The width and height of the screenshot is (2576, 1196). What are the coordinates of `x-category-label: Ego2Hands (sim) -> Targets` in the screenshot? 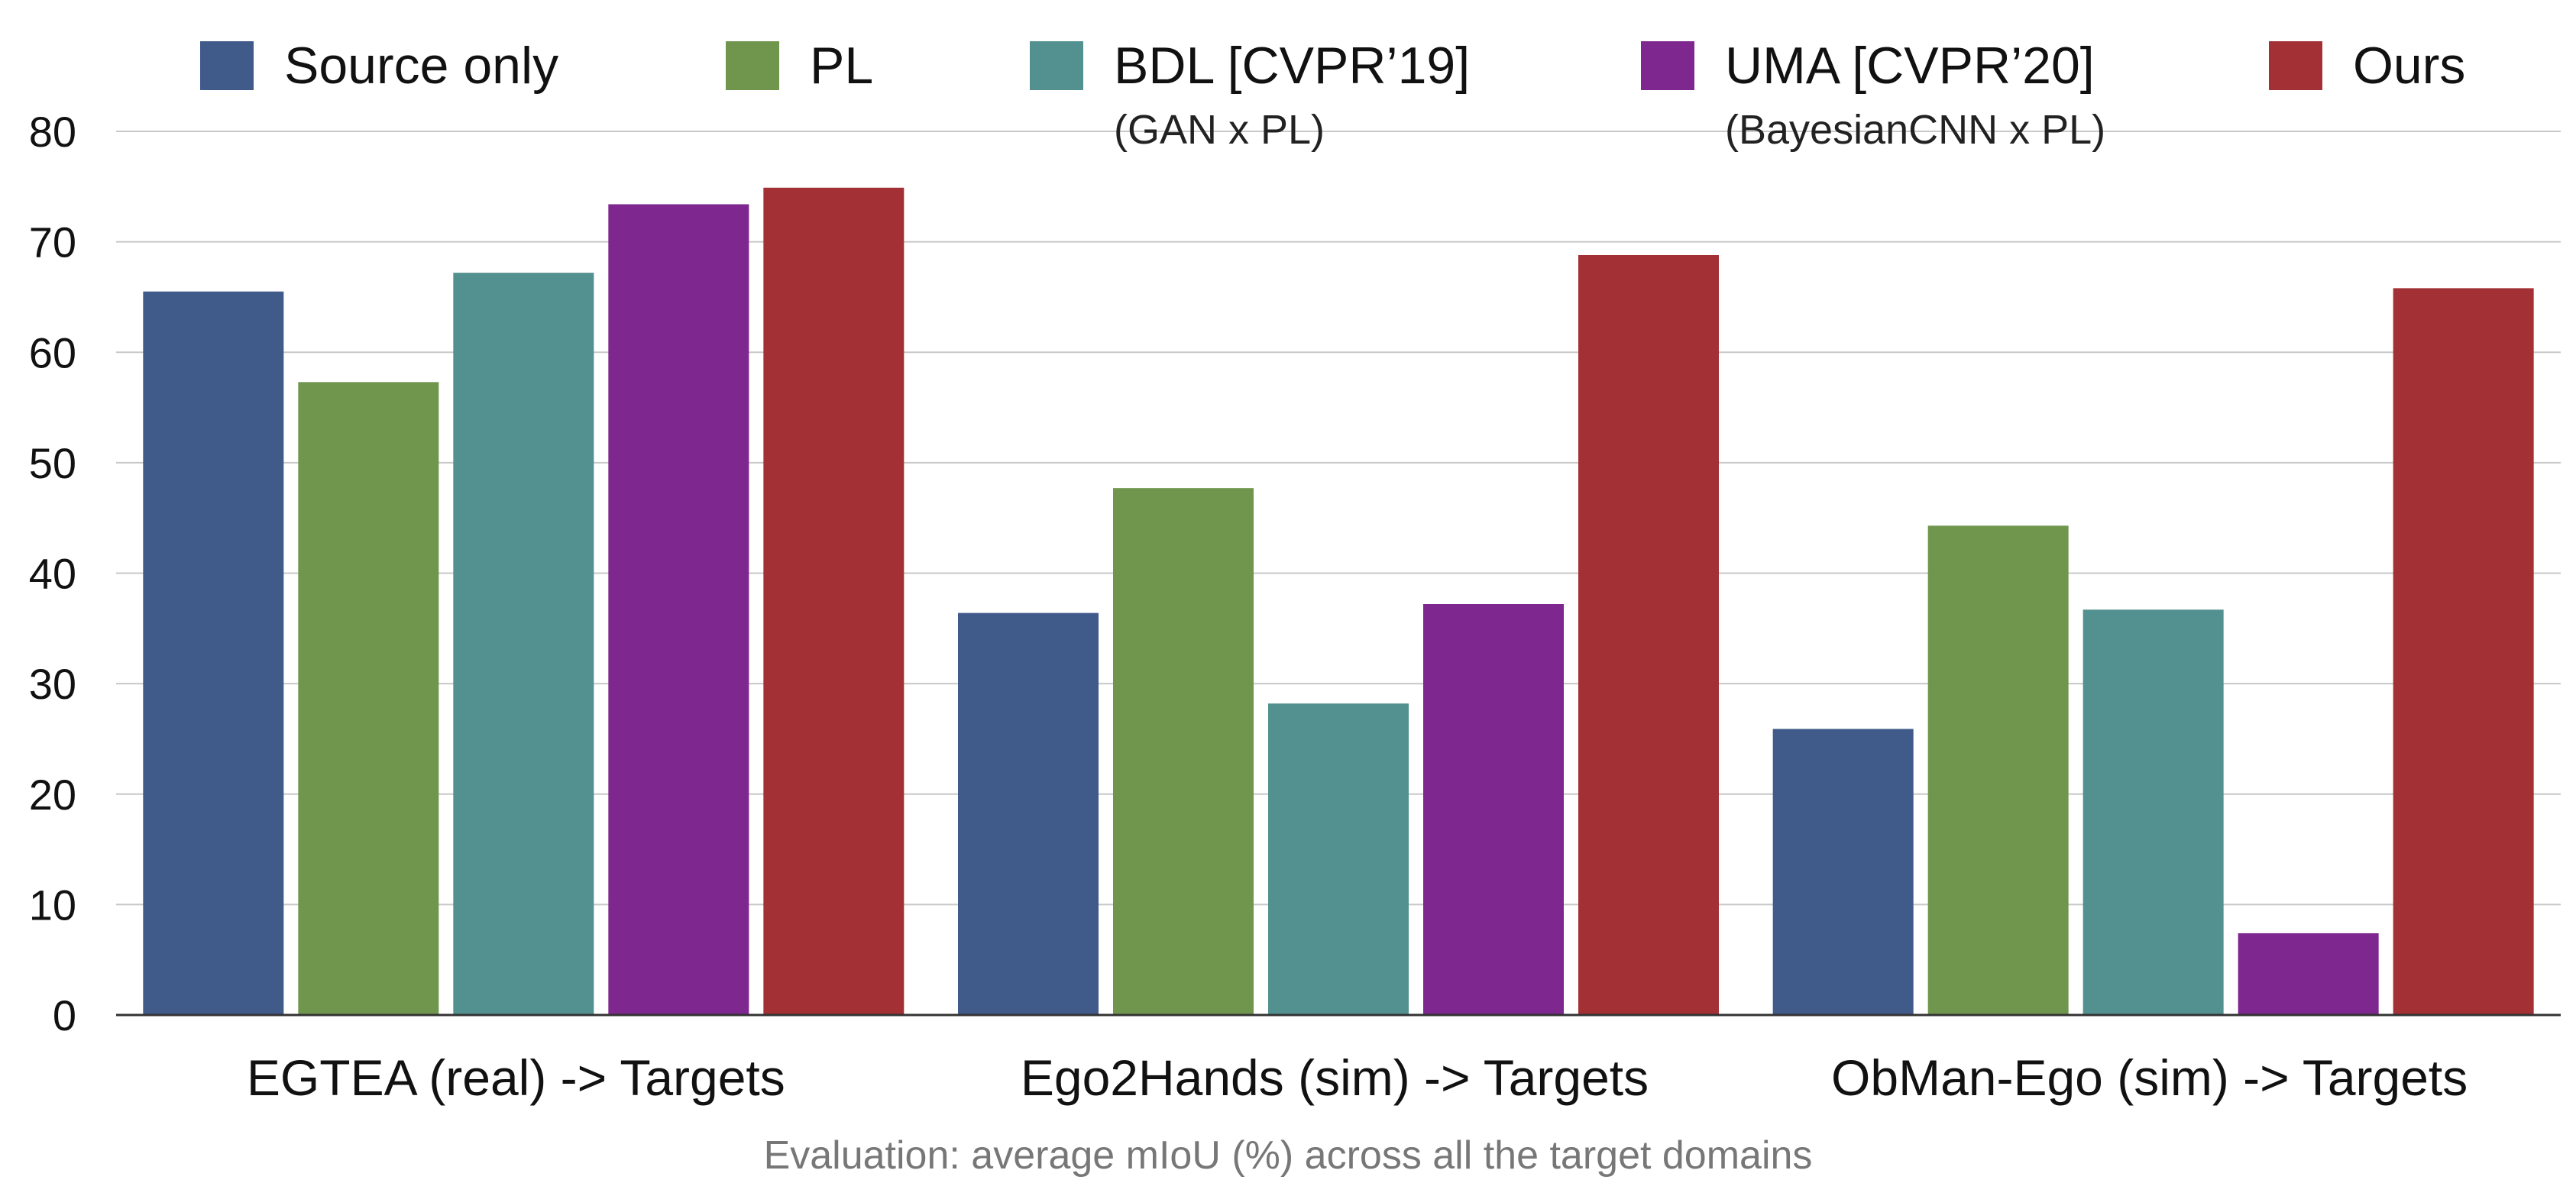 It's located at (1335, 1077).